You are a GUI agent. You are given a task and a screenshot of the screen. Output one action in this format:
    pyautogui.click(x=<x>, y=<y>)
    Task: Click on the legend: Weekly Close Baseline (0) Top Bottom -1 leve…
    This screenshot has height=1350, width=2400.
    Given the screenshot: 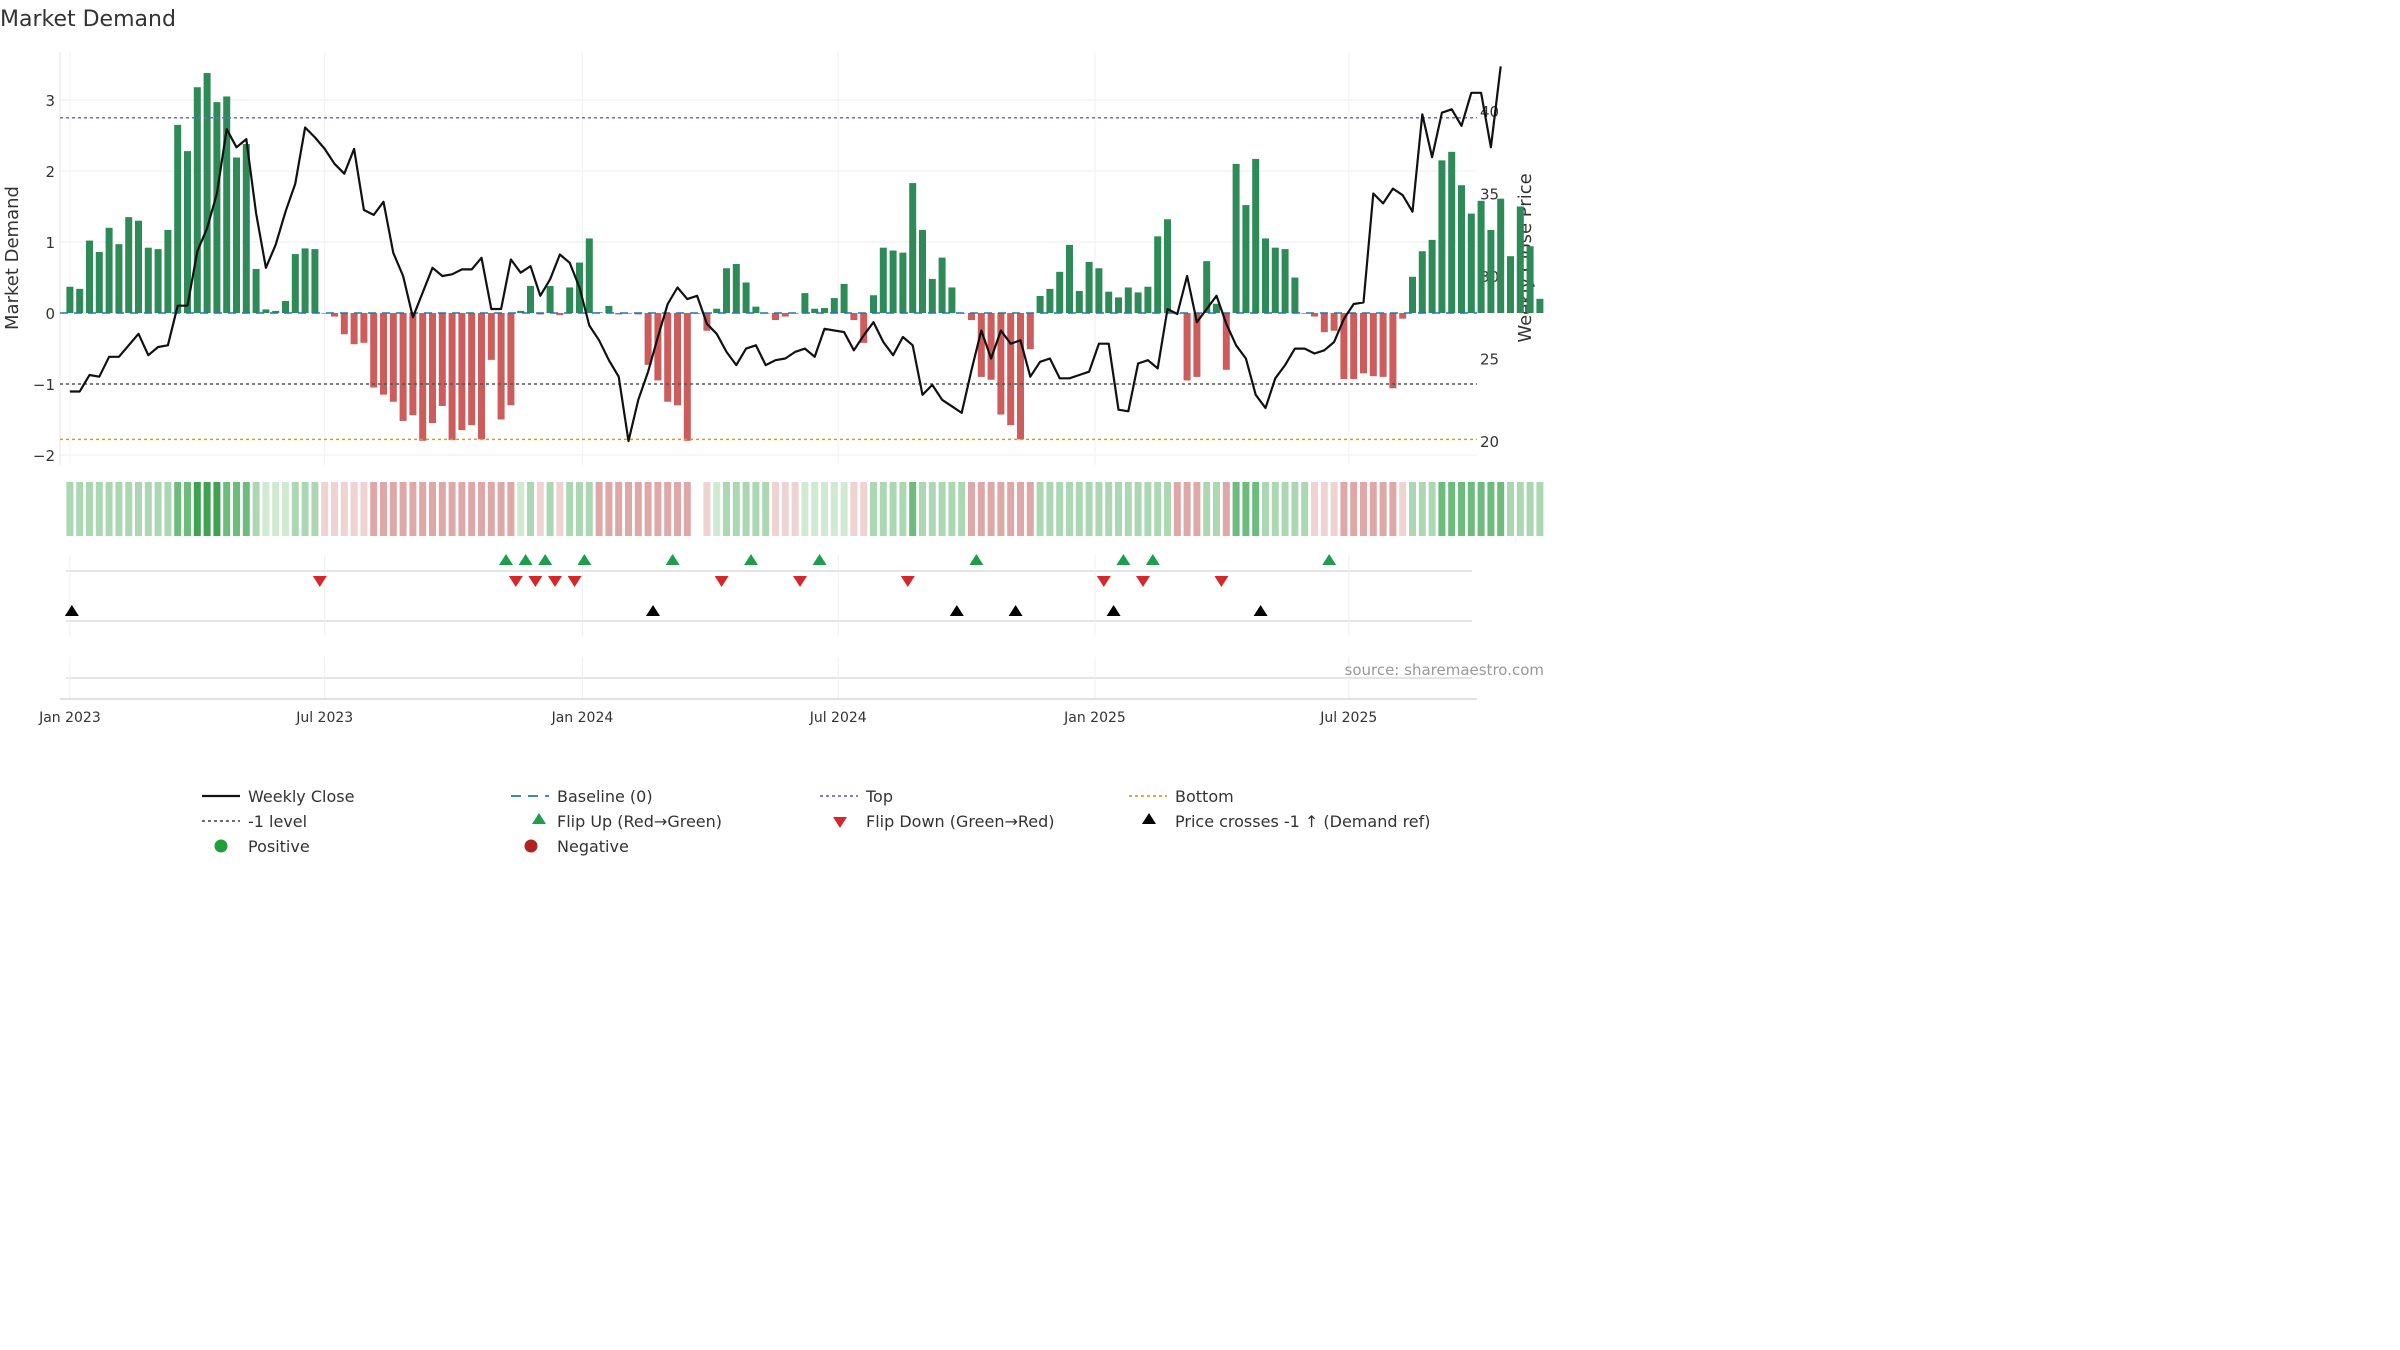 What is the action you would take?
    pyautogui.click(x=816, y=821)
    